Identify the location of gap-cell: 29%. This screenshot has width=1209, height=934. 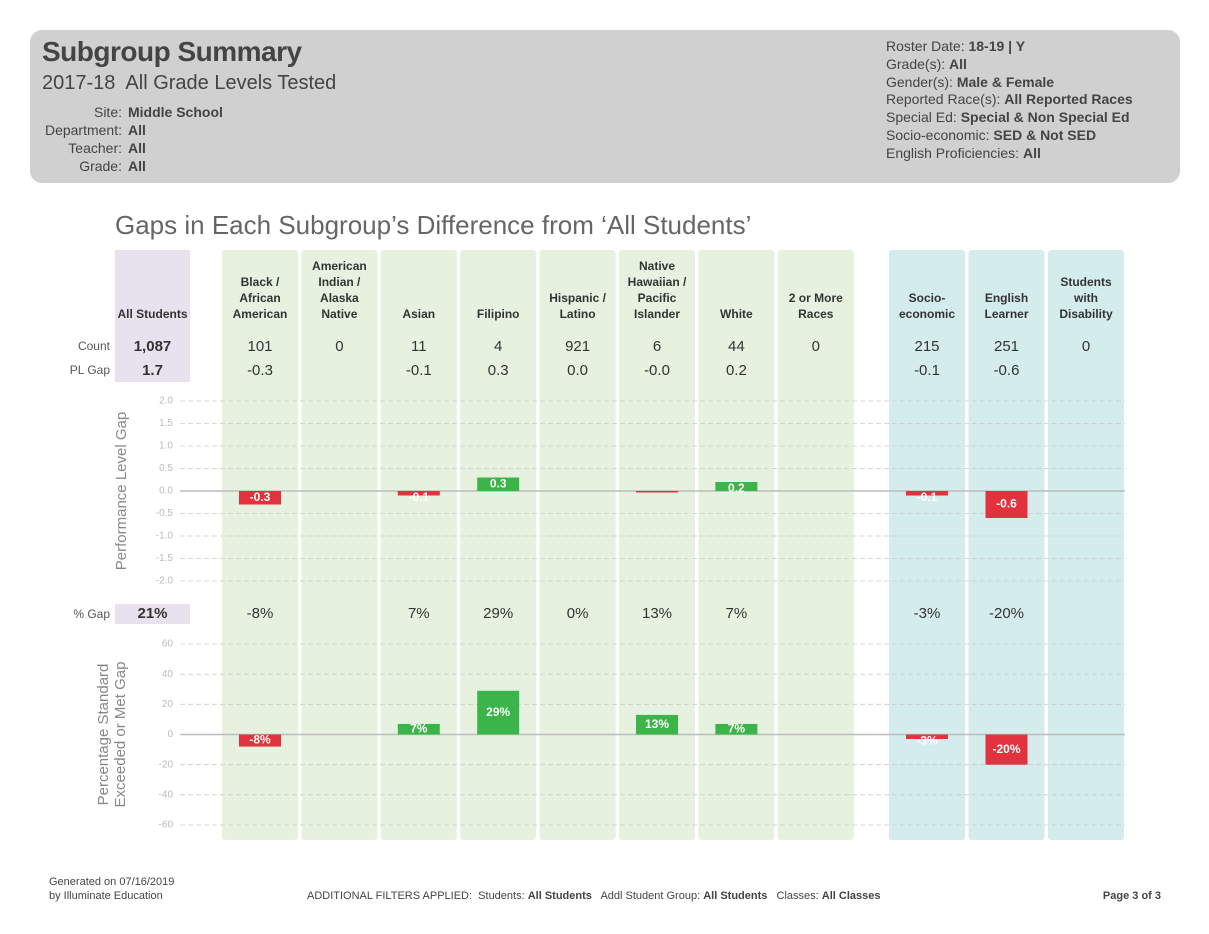
(498, 613).